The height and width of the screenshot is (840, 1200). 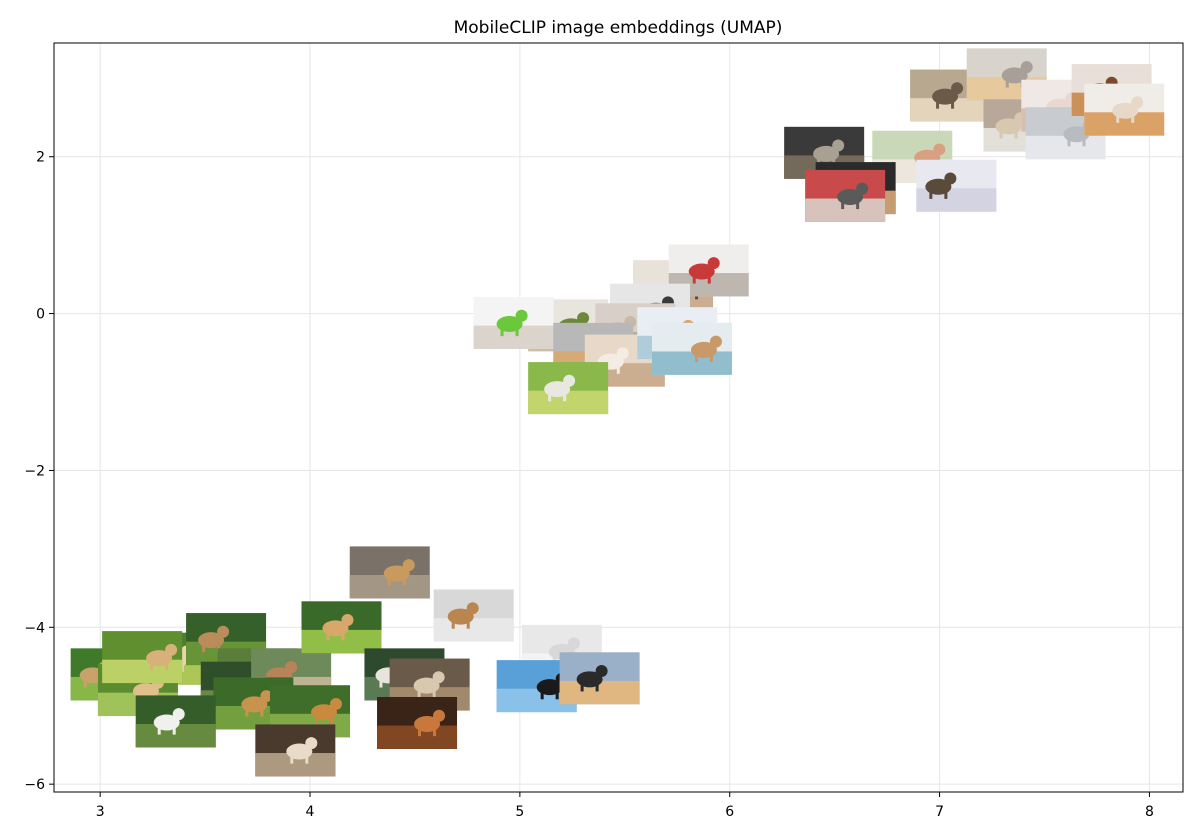 I want to click on y-tick-label: 2, so click(x=40, y=158).